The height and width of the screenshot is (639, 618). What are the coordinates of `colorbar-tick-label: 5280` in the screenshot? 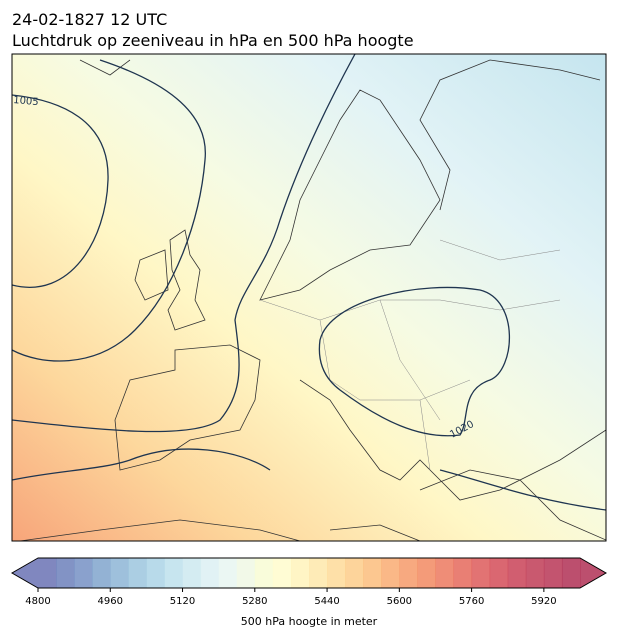 It's located at (254, 601).